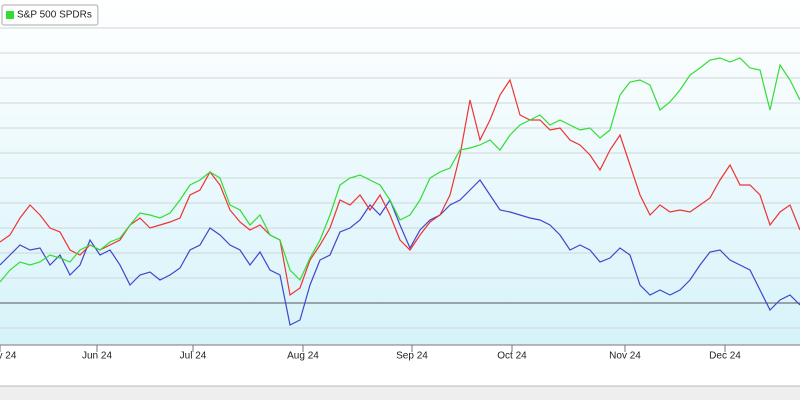  I want to click on legend-box, so click(50, 15).